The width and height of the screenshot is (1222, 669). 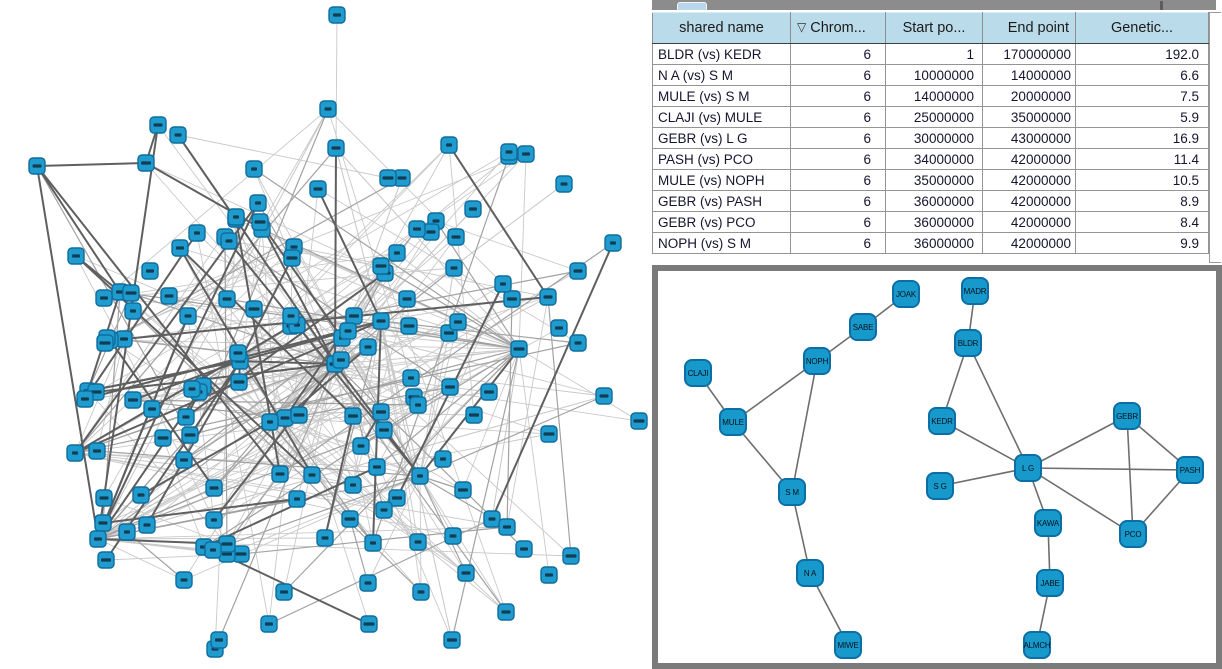 What do you see at coordinates (1190, 470) in the screenshot?
I see `detail-node-pash: PASH` at bounding box center [1190, 470].